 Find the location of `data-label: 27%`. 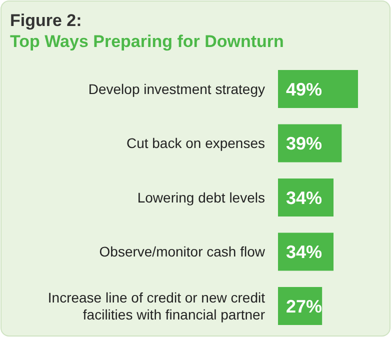

data-label: 27% is located at coordinates (304, 306).